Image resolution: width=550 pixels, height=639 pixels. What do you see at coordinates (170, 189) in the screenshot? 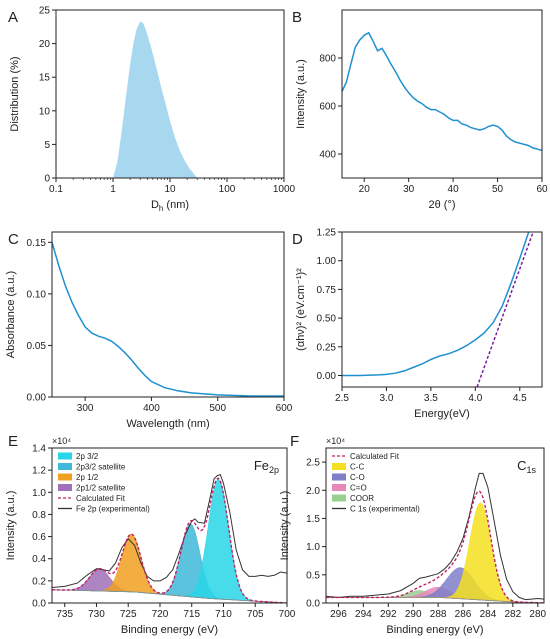
I see `x-tick-label: 10` at bounding box center [170, 189].